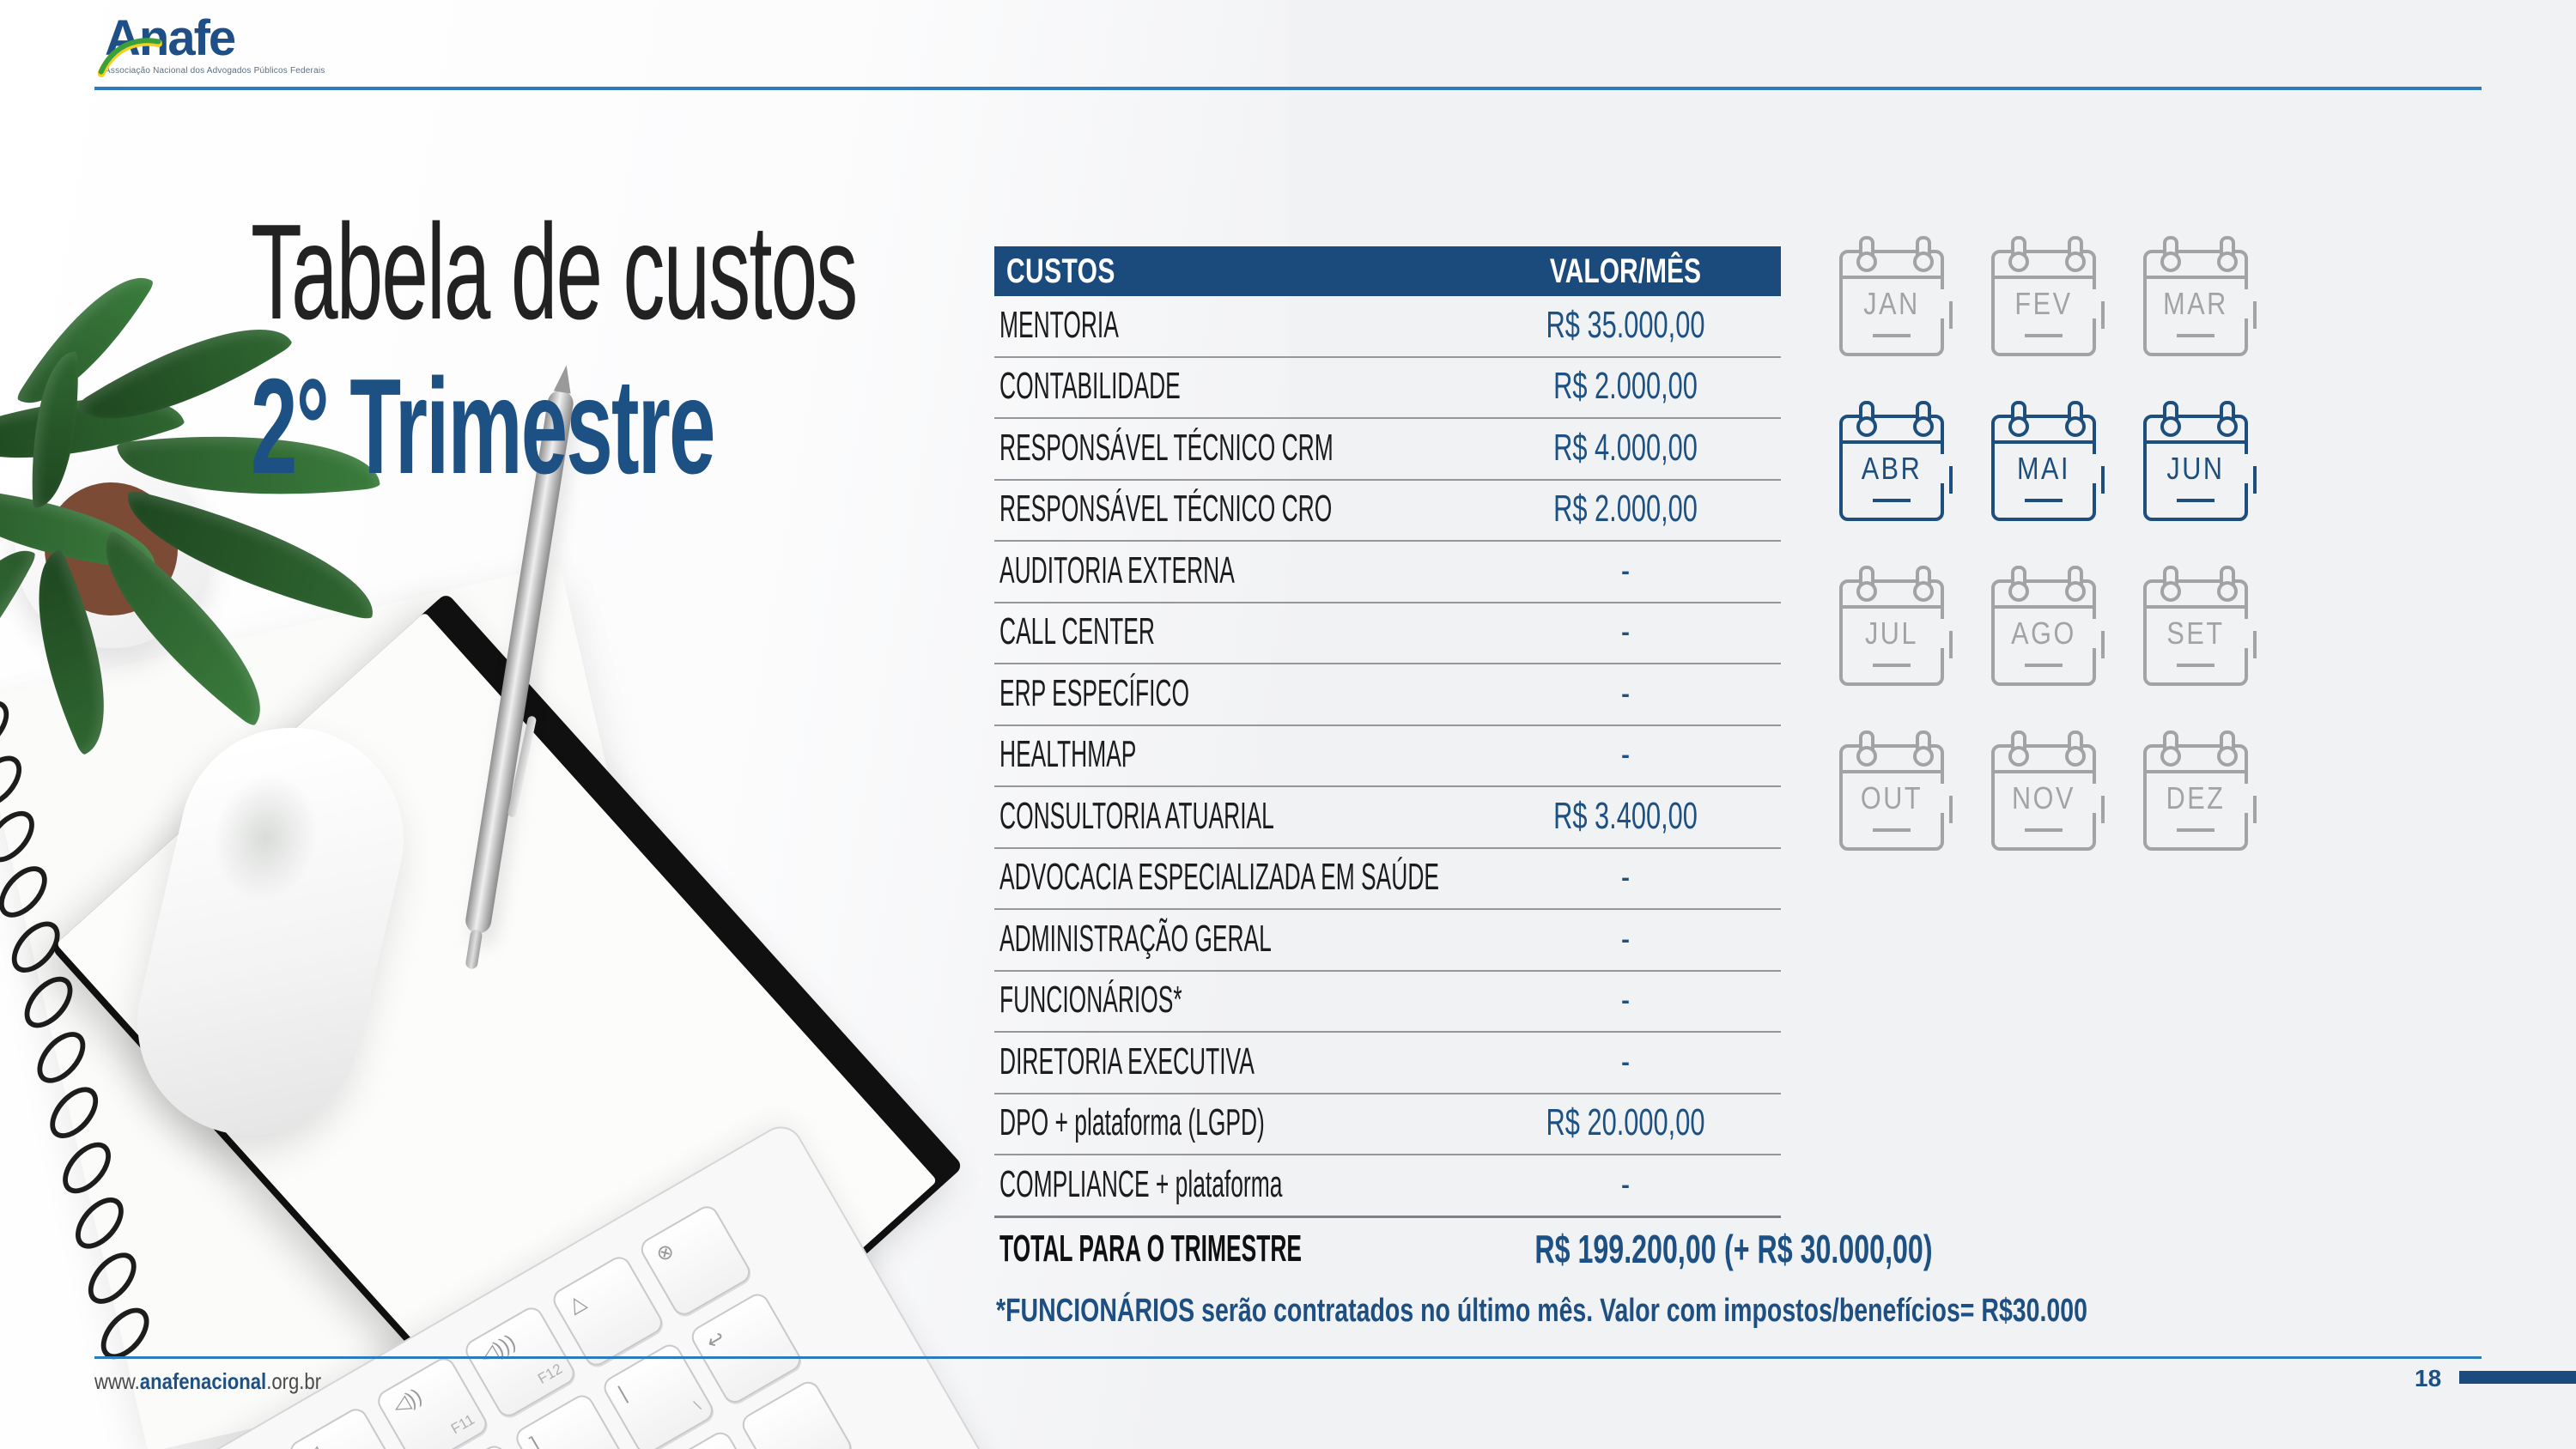 This screenshot has width=2576, height=1449. What do you see at coordinates (2200, 296) in the screenshot?
I see `calendar-icon-mar: MAR` at bounding box center [2200, 296].